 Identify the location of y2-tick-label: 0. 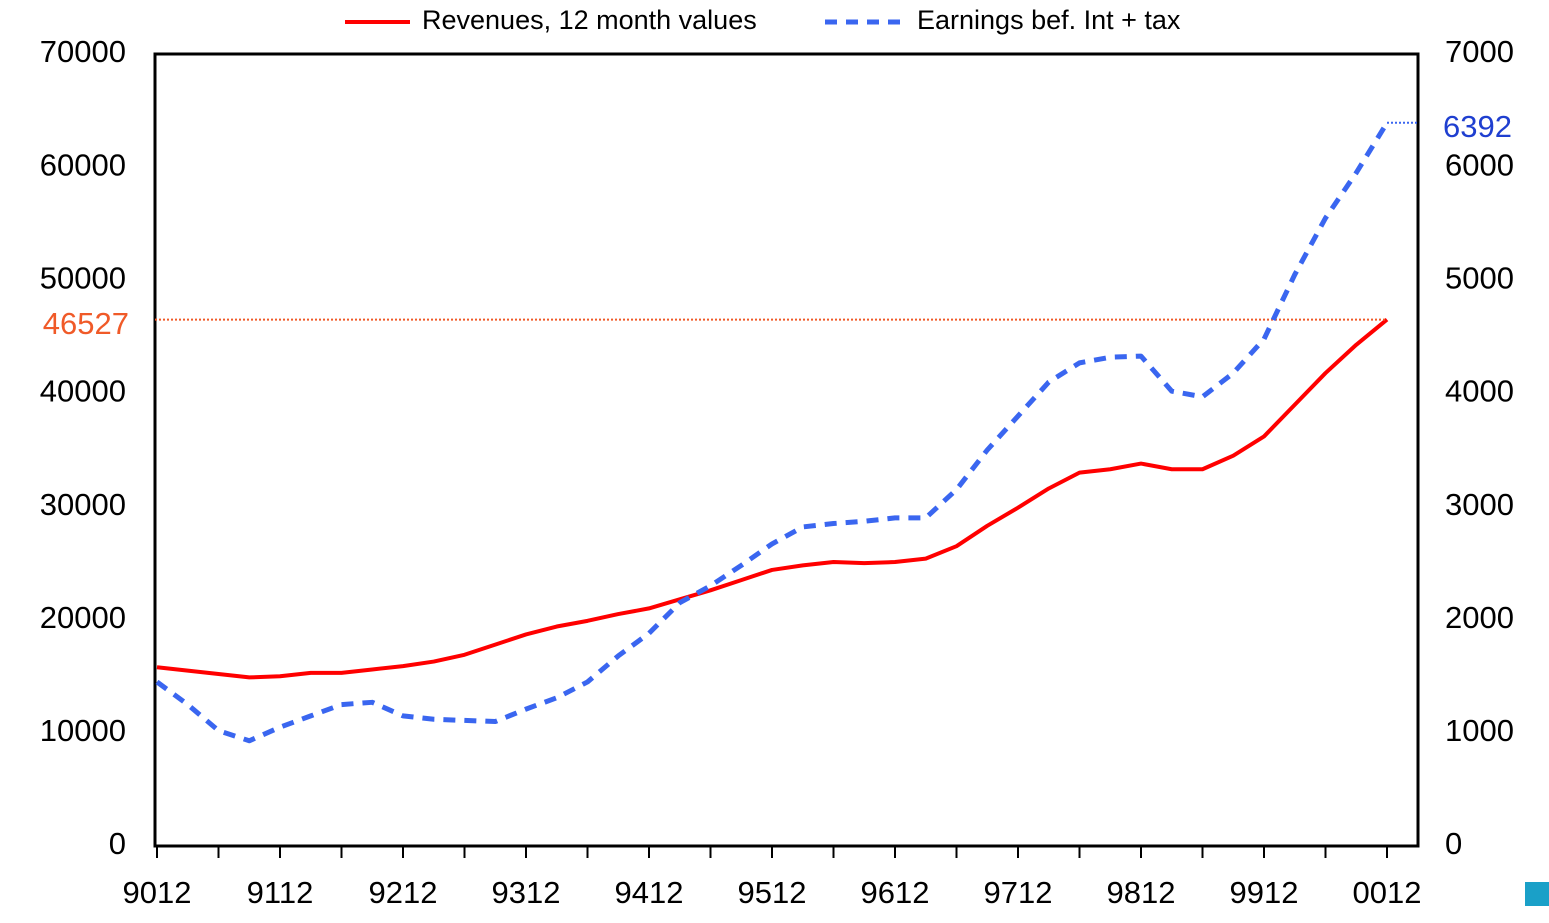
(1453, 843).